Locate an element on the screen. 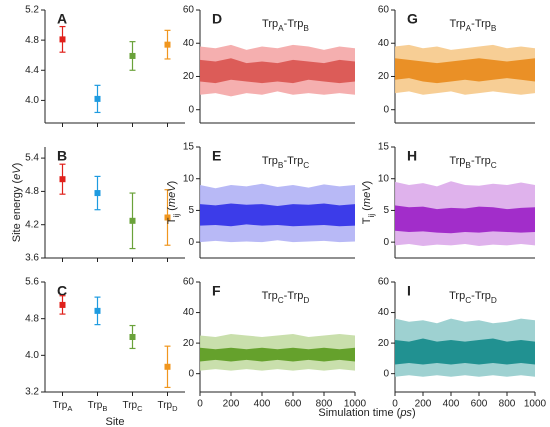  x-tick-label: TrpA is located at coordinates (63, 407).